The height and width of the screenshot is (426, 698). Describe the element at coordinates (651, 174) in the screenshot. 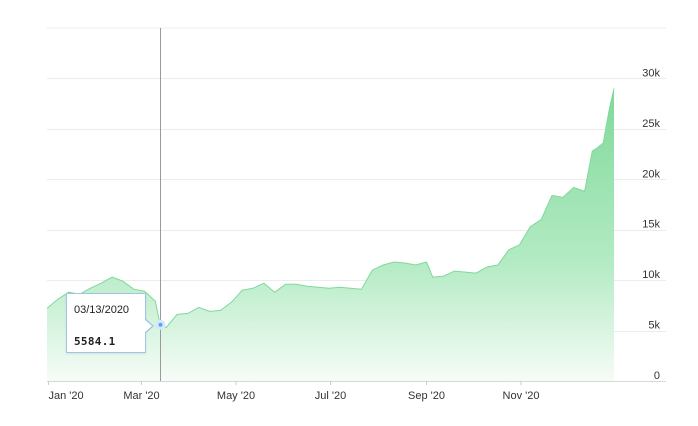

I see `y-tick-label: 20k` at that location.